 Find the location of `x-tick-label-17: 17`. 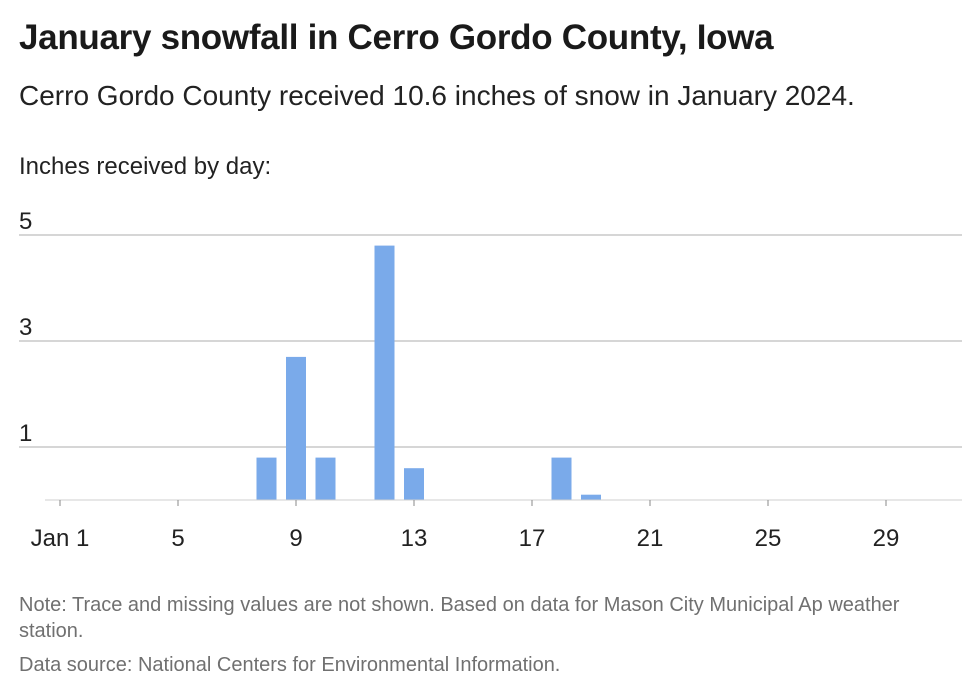

x-tick-label-17: 17 is located at coordinates (532, 538).